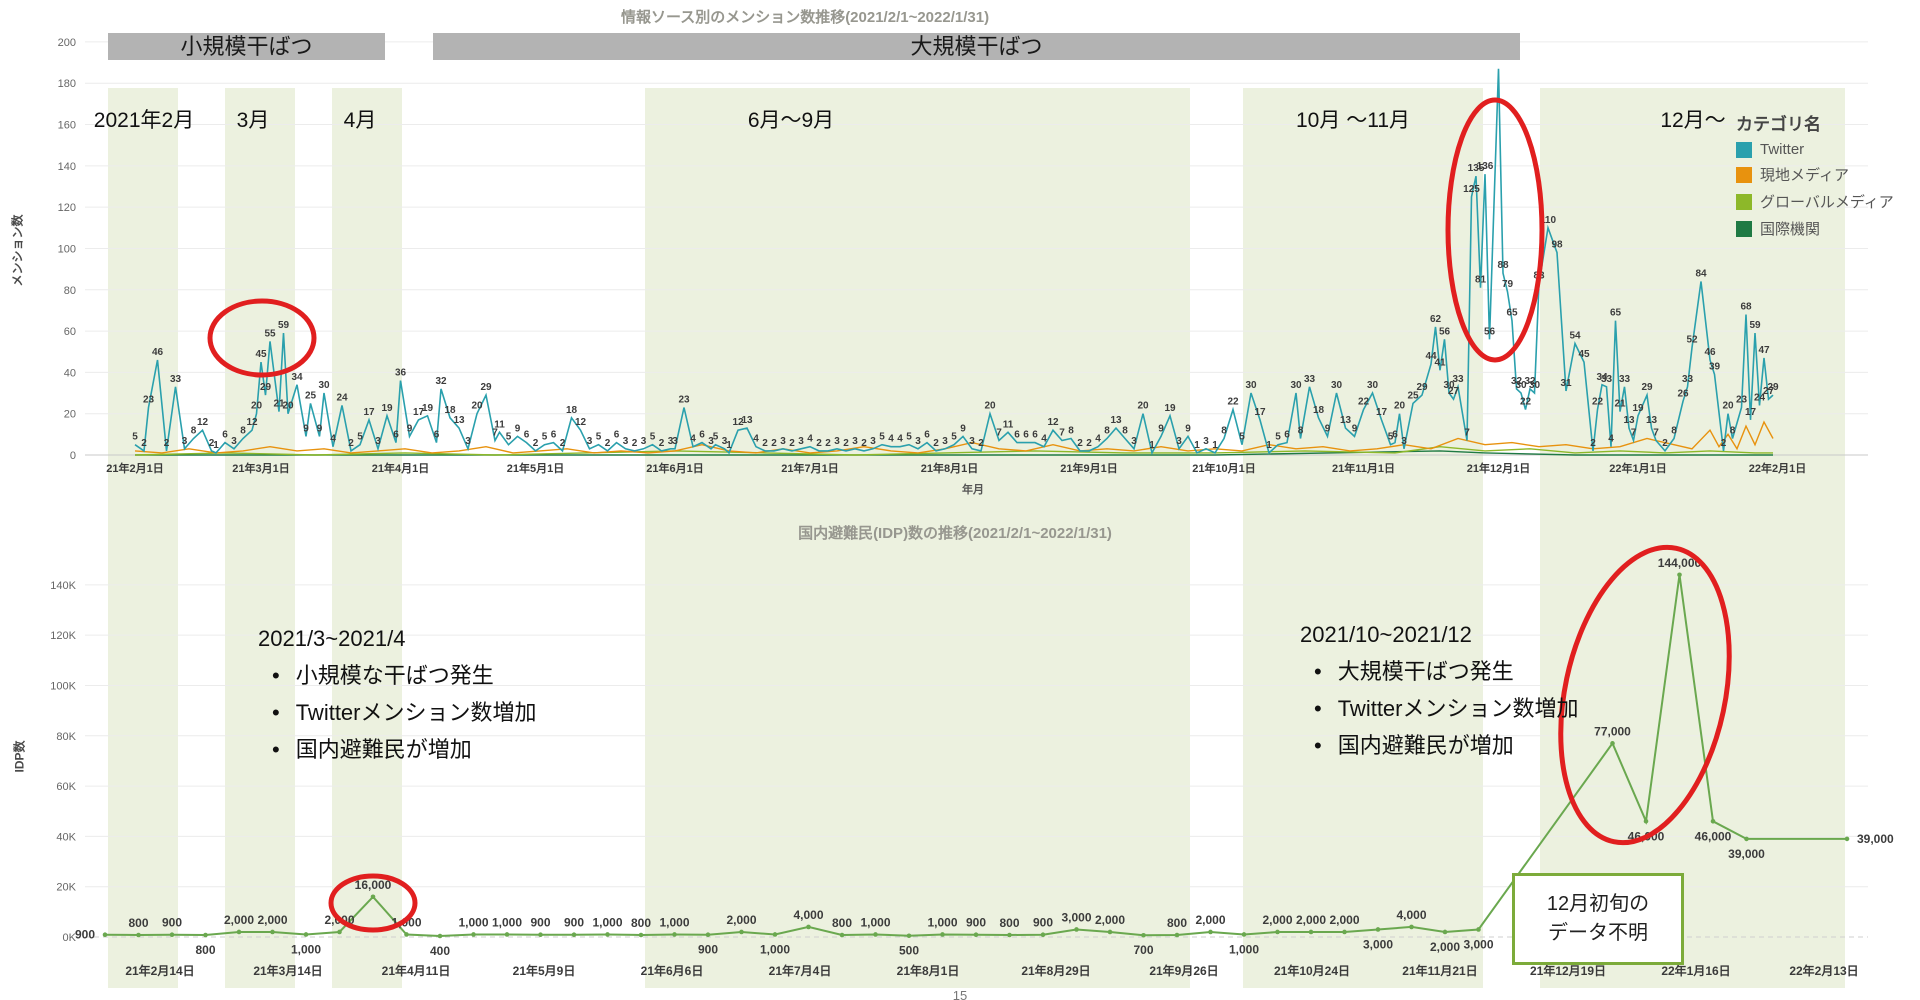 The image size is (1920, 1000). I want to click on highlight-circle-march-peaks, so click(262, 338).